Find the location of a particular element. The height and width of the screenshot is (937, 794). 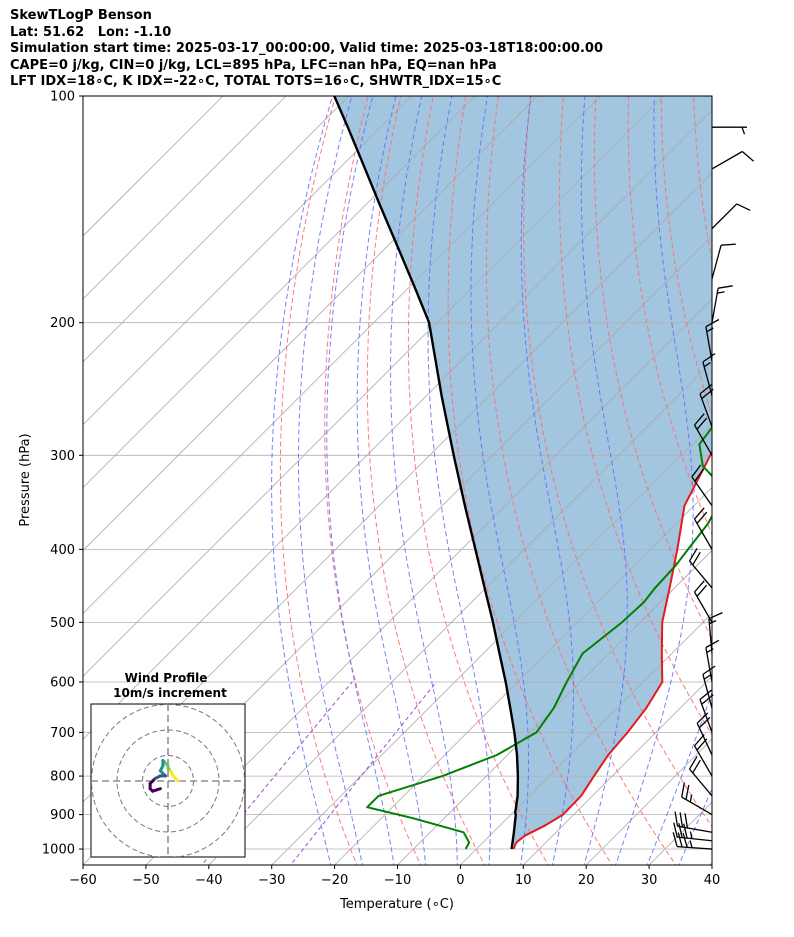

y-tick-label: 400 is located at coordinates (62, 550).